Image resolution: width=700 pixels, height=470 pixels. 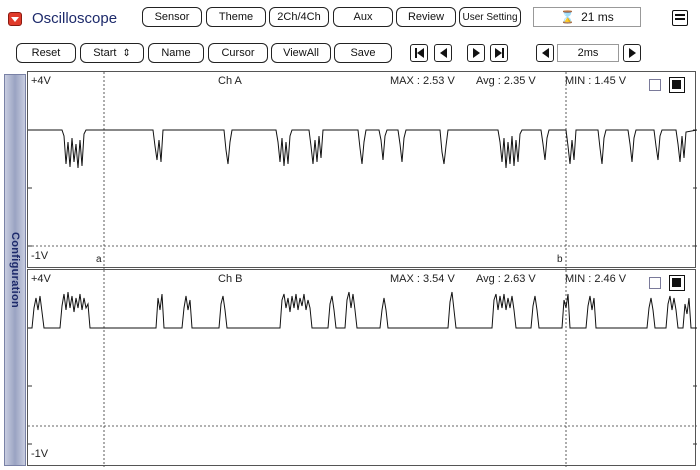 I want to click on cursor-button: Cursor, so click(x=238, y=53).